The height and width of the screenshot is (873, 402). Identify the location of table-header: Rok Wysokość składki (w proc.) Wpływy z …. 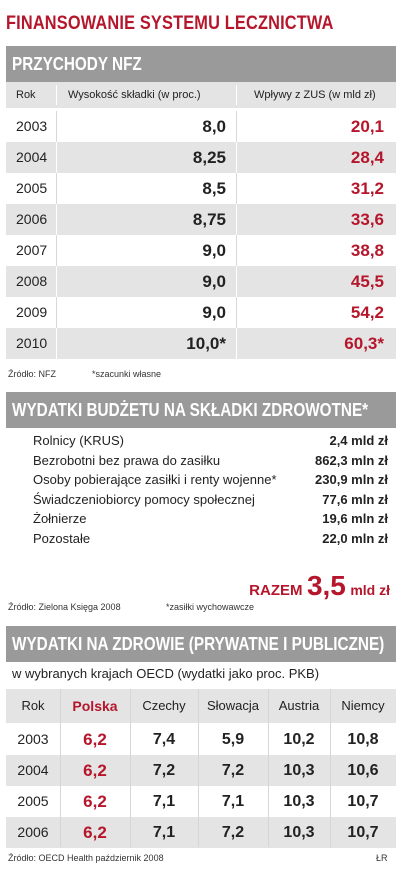
(201, 95).